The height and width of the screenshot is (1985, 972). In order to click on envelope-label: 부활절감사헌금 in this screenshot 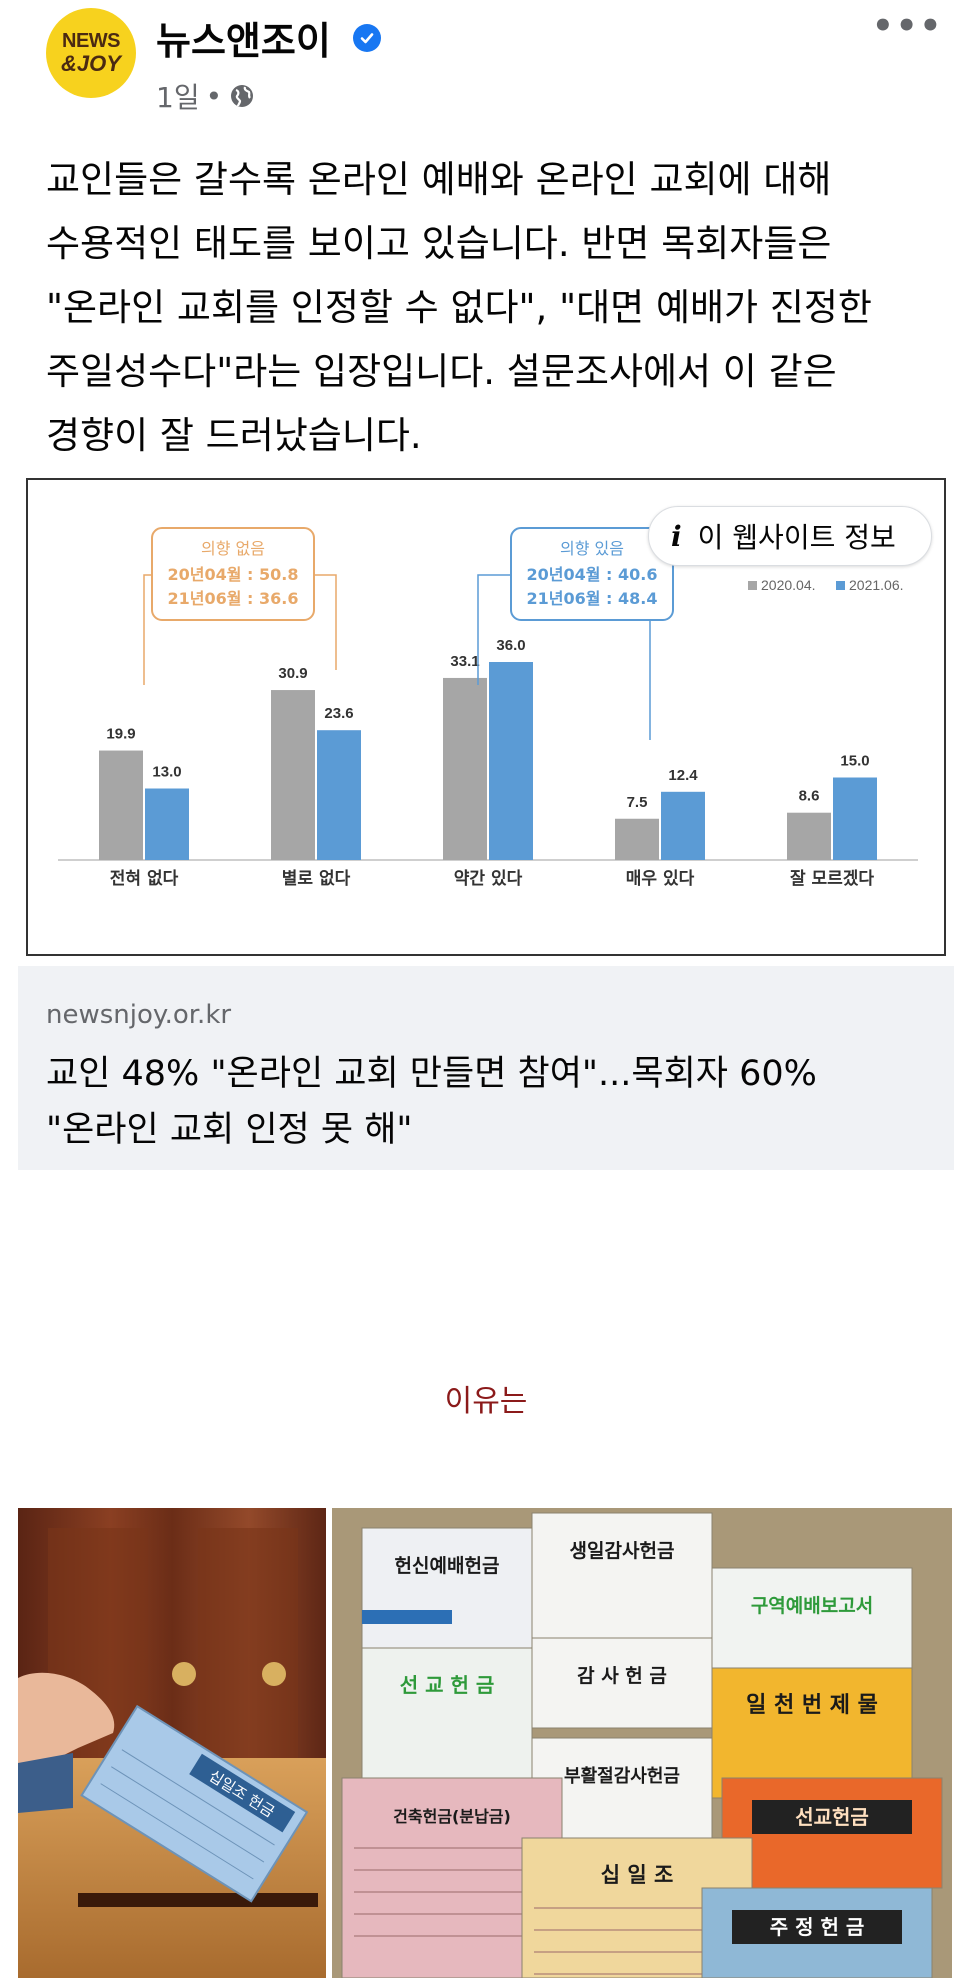, I will do `click(622, 1776)`.